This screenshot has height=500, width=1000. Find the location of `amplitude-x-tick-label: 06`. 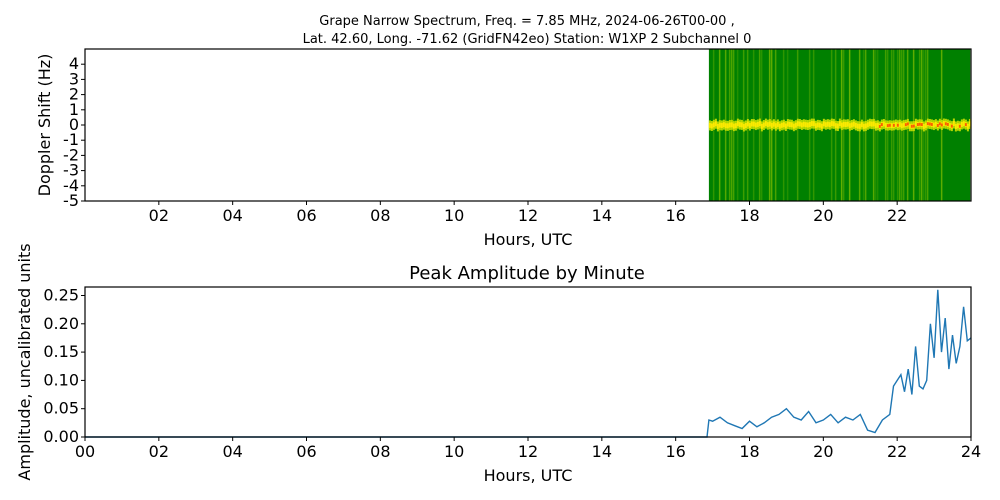

amplitude-x-tick-label: 06 is located at coordinates (306, 451).